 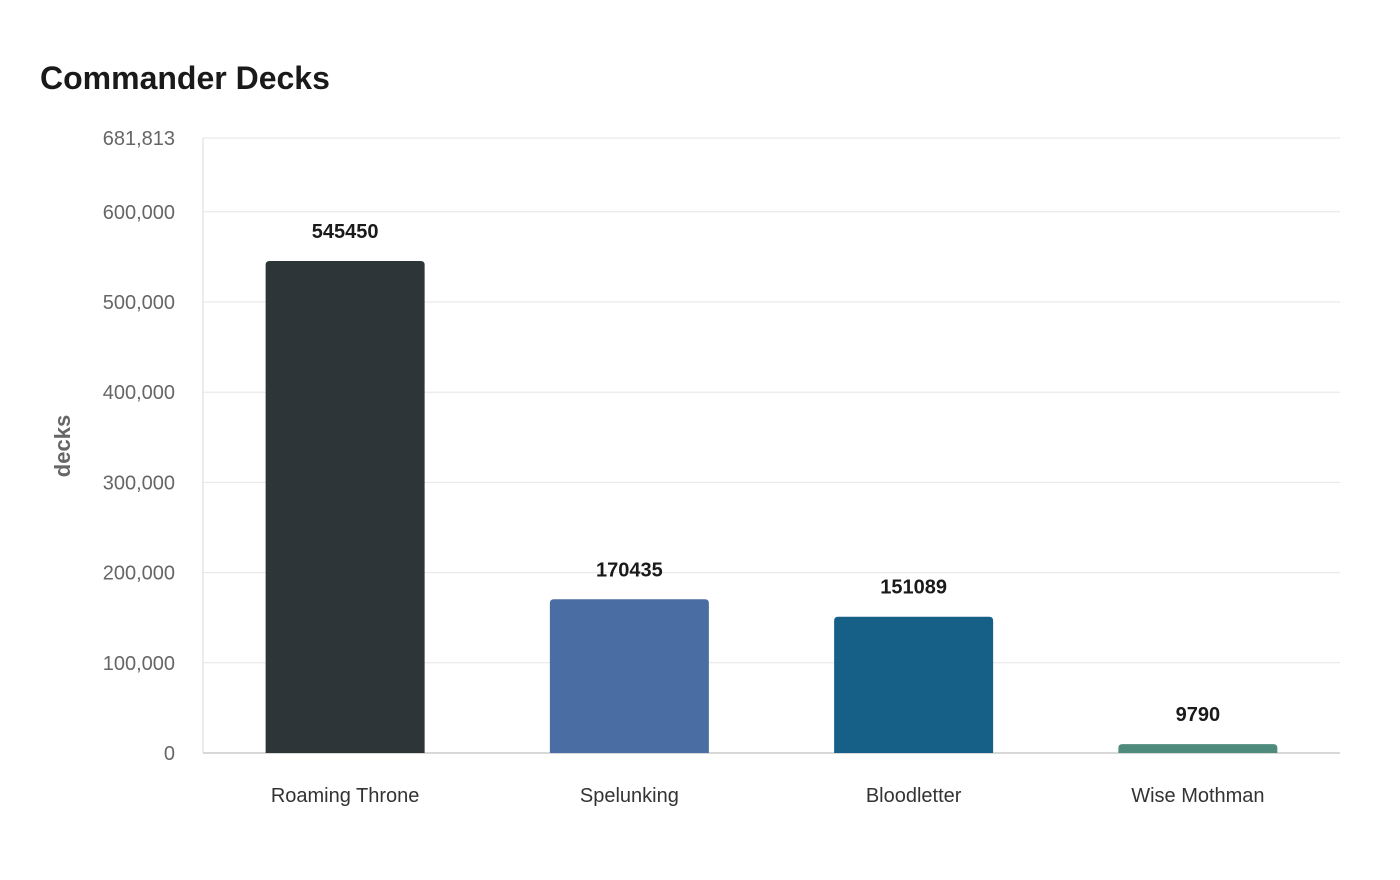 I want to click on y-tick-label: 300,000, so click(x=139, y=483).